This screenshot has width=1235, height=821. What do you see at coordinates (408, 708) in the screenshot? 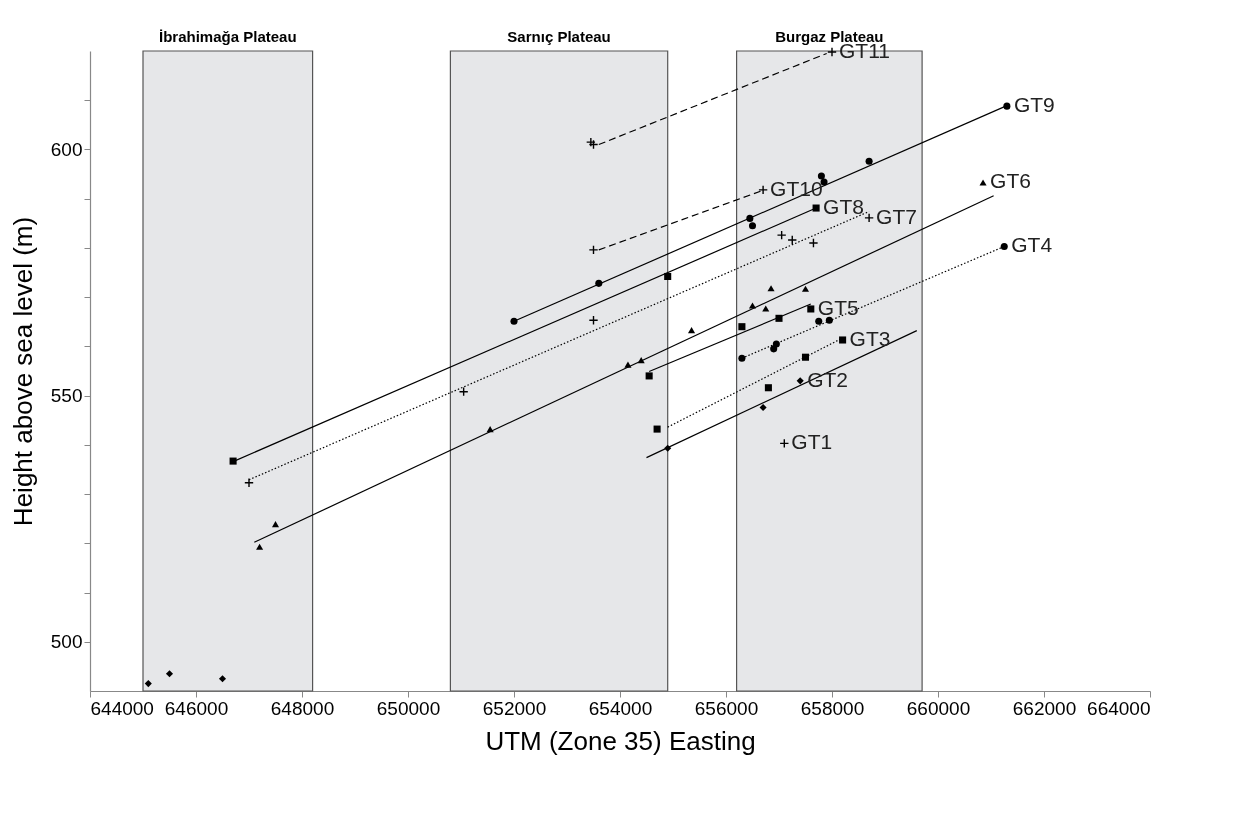
I see `x-tick-label: 650000` at bounding box center [408, 708].